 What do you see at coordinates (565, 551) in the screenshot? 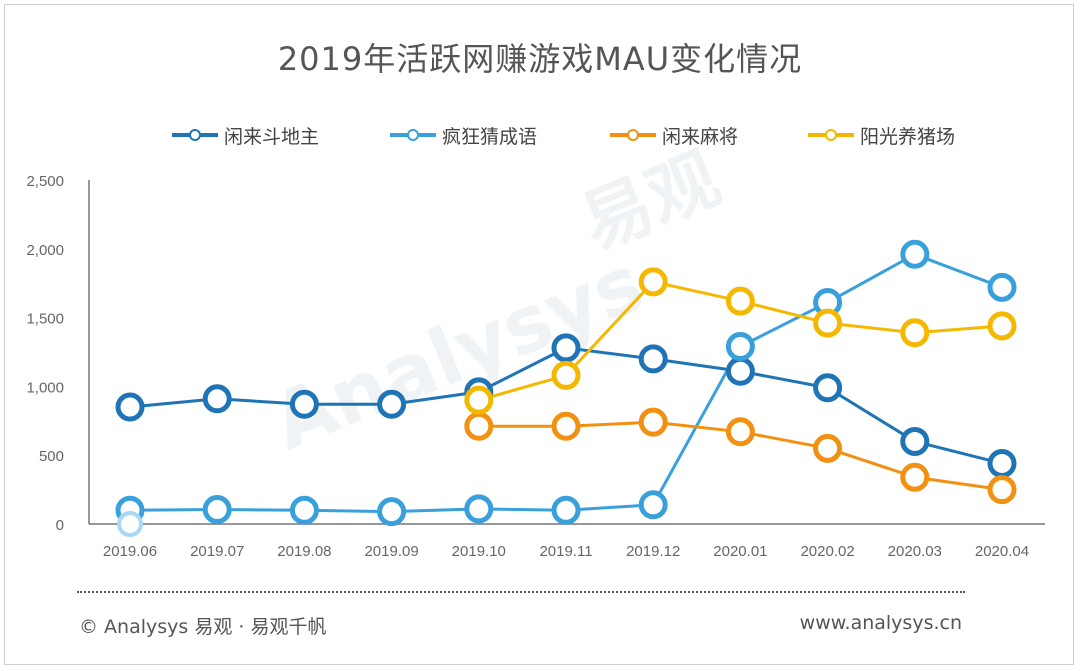
I see `x-tick-label: 2019.11` at bounding box center [565, 551].